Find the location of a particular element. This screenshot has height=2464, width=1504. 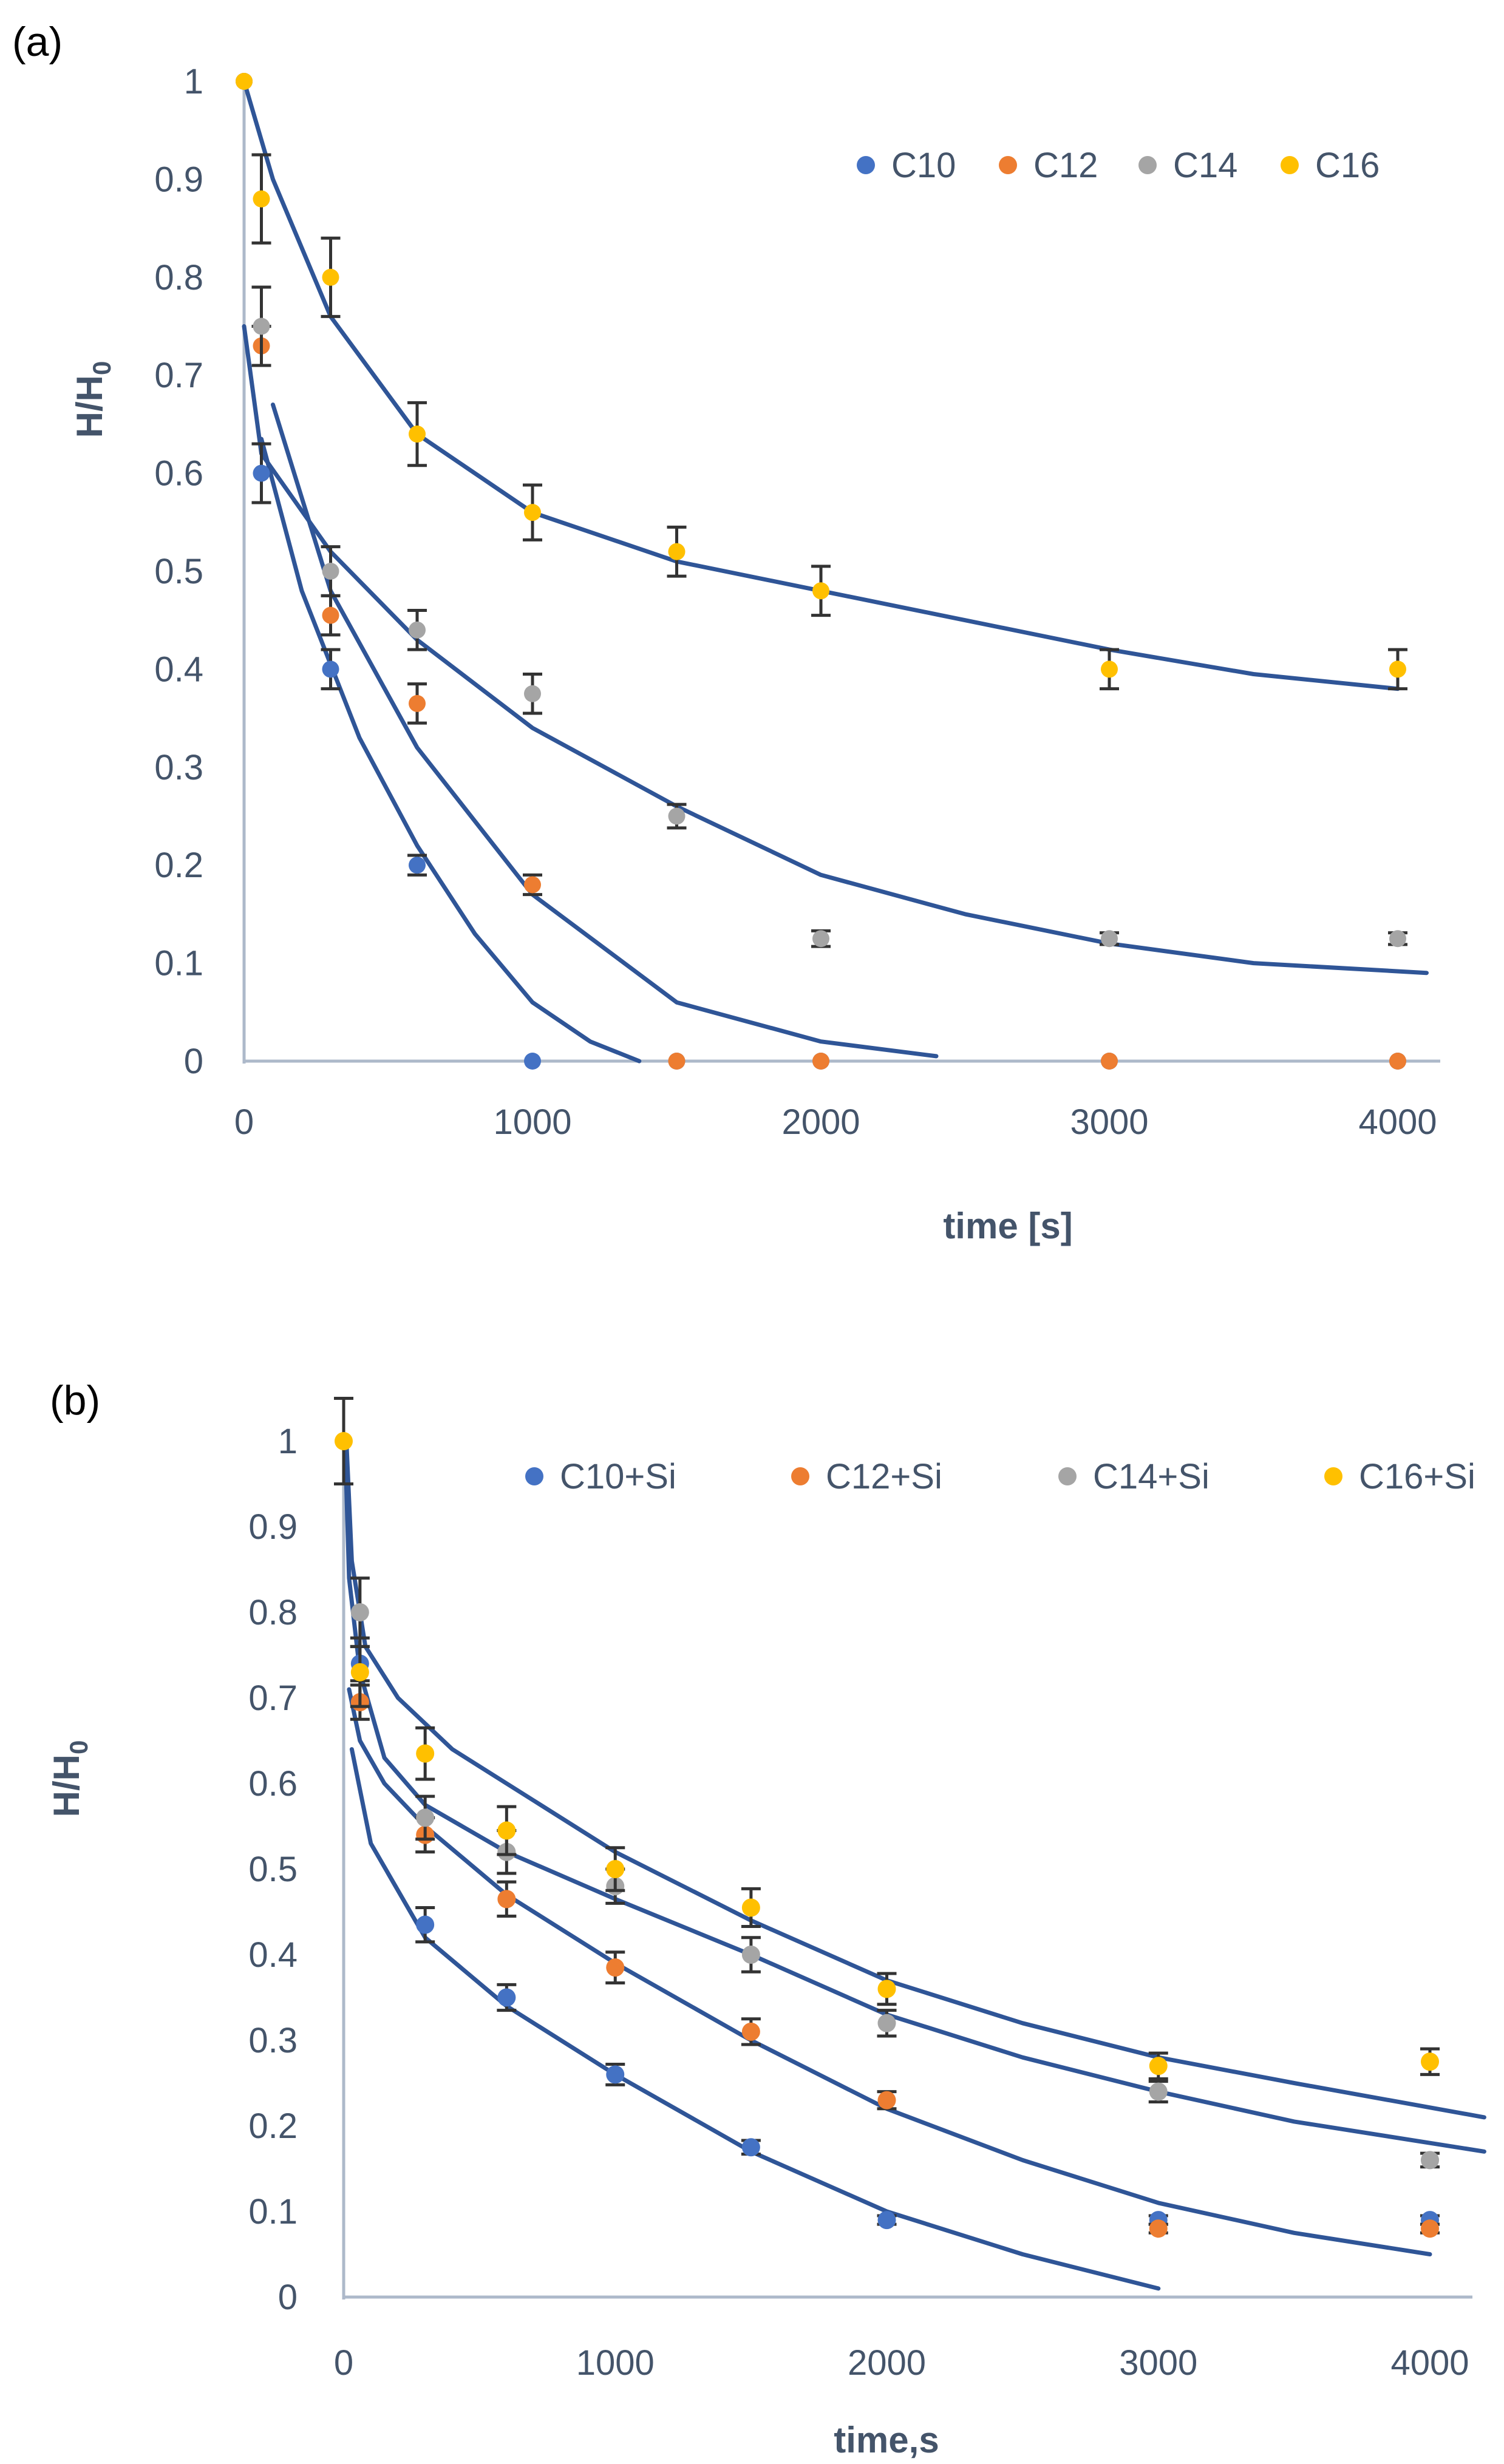

panel-a-y-axis-title: H/H0 is located at coordinates (92, 399).